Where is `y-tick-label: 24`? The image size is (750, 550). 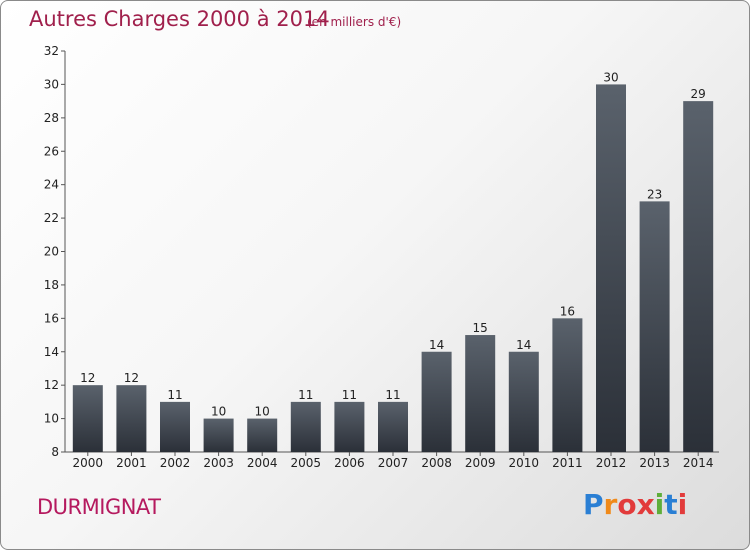
y-tick-label: 24 is located at coordinates (51, 185).